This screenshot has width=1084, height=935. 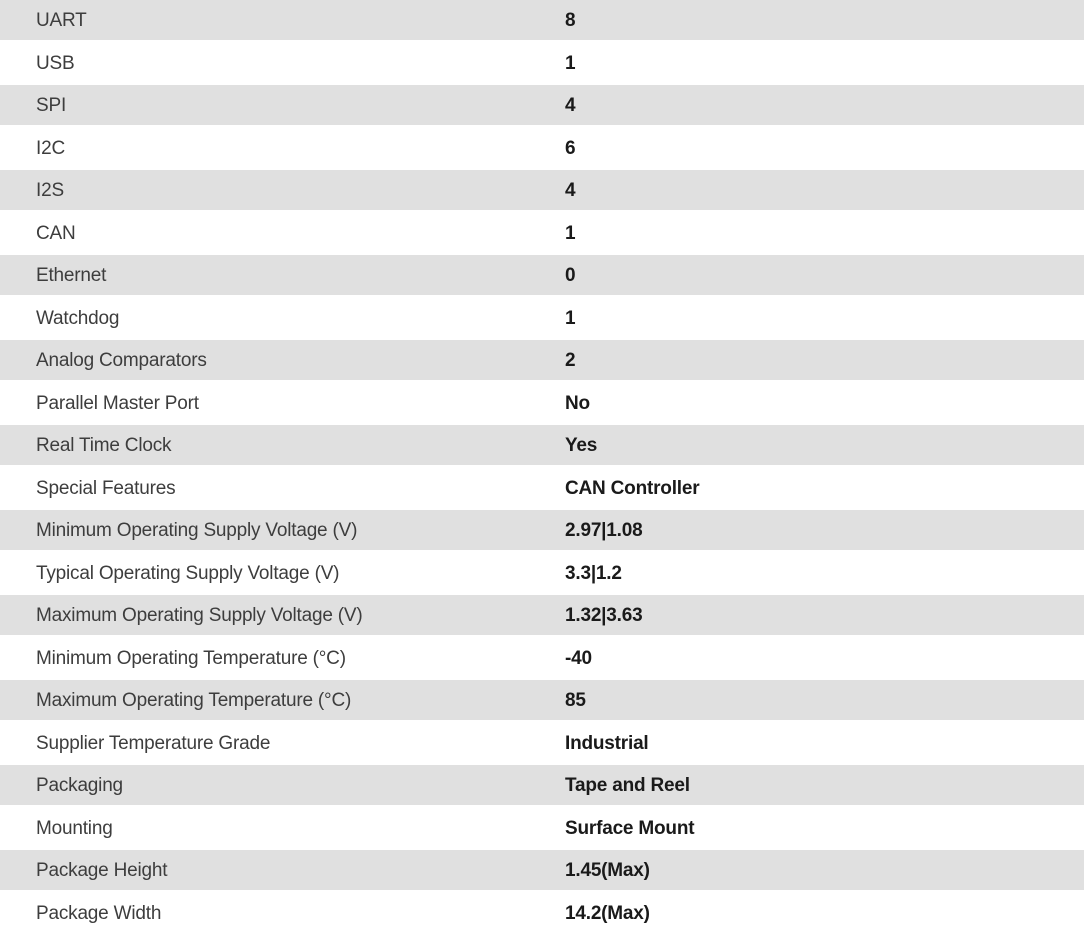 I want to click on table-row: Packaging Tape and Reel, so click(x=542, y=786).